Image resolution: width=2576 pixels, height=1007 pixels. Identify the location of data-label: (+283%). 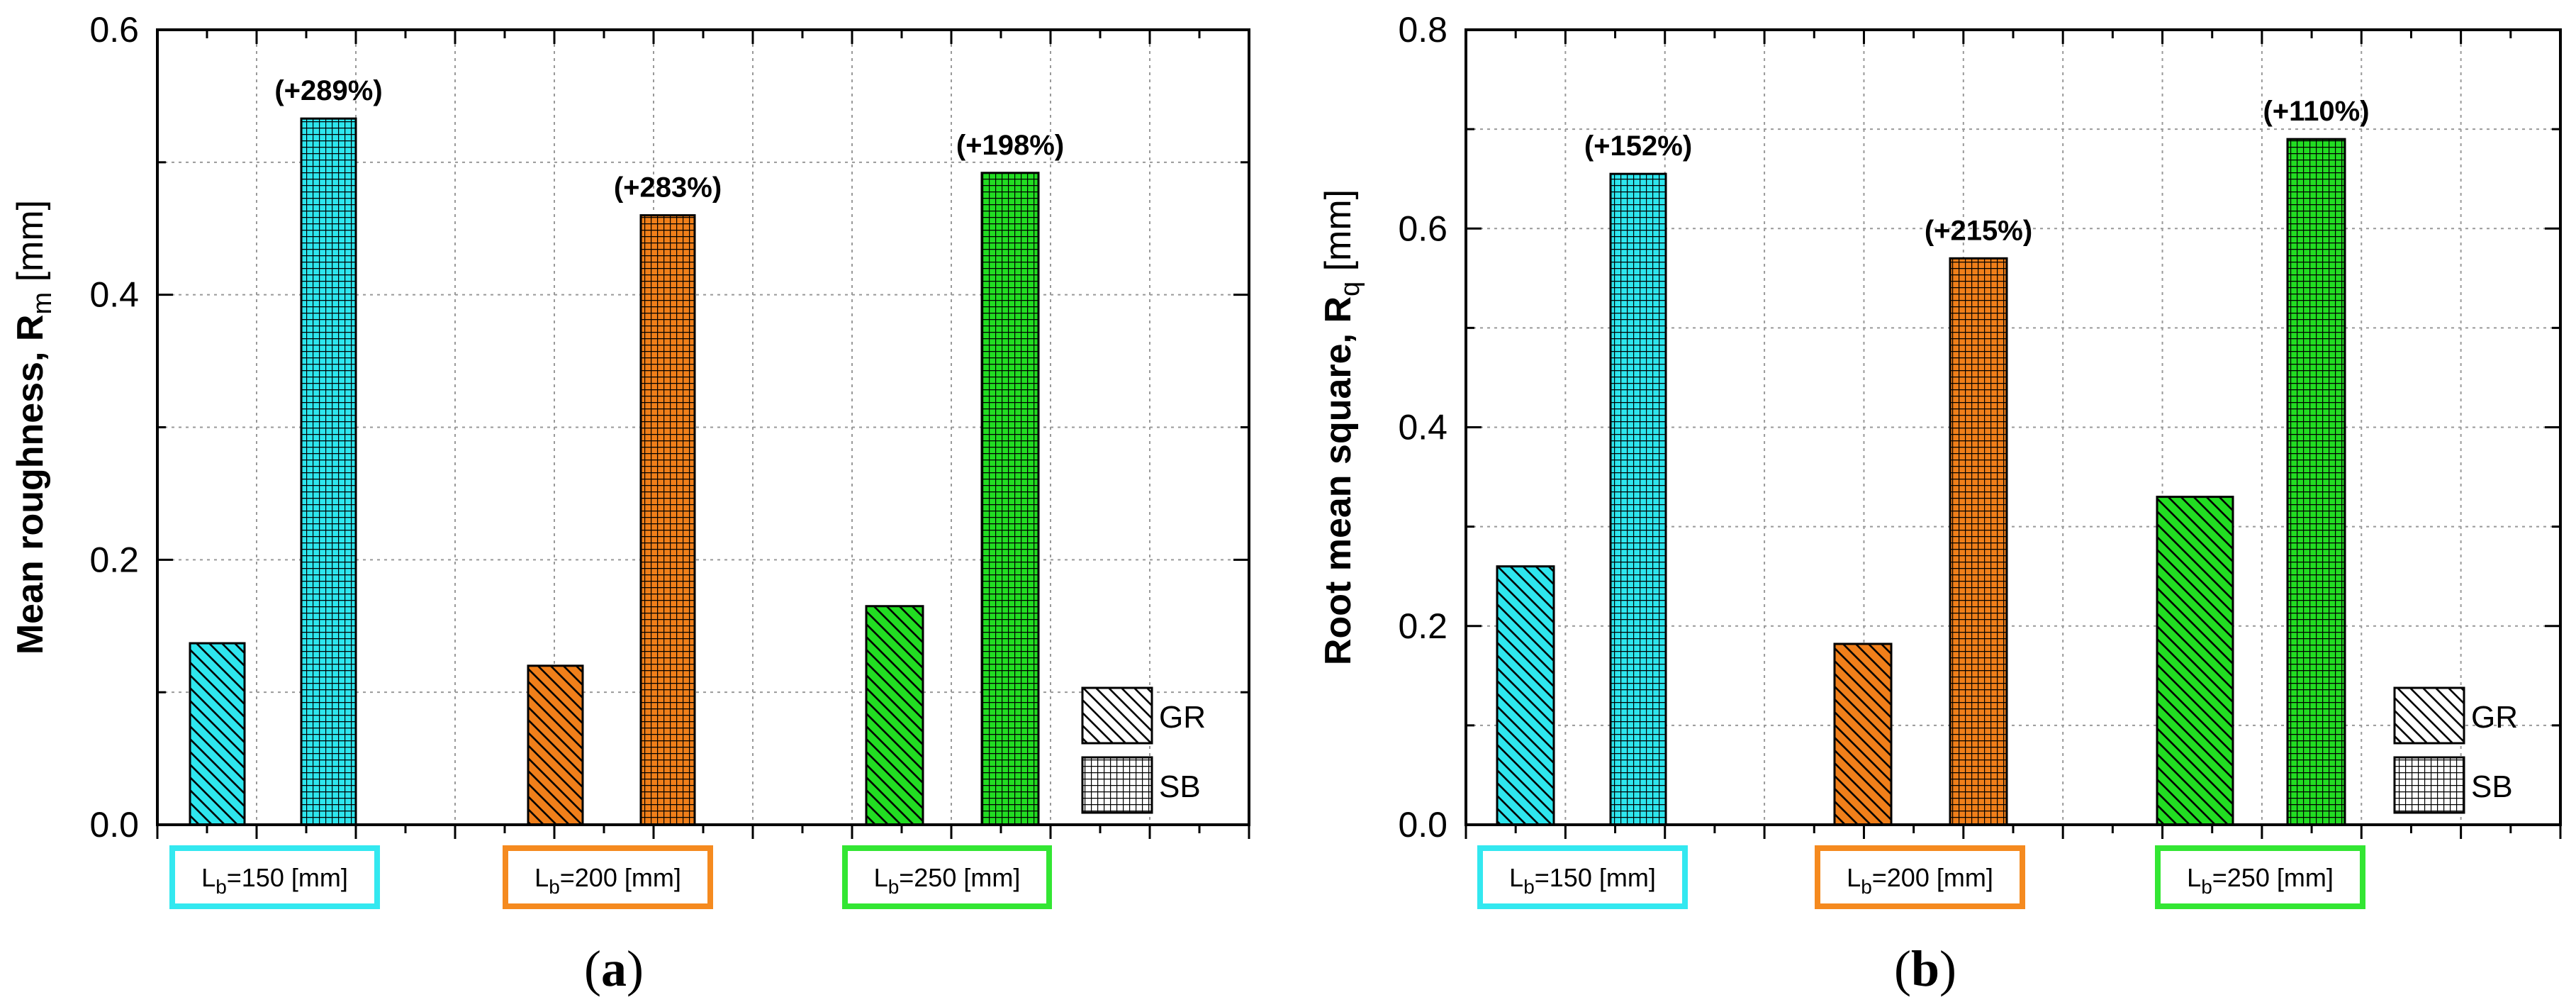
(668, 188).